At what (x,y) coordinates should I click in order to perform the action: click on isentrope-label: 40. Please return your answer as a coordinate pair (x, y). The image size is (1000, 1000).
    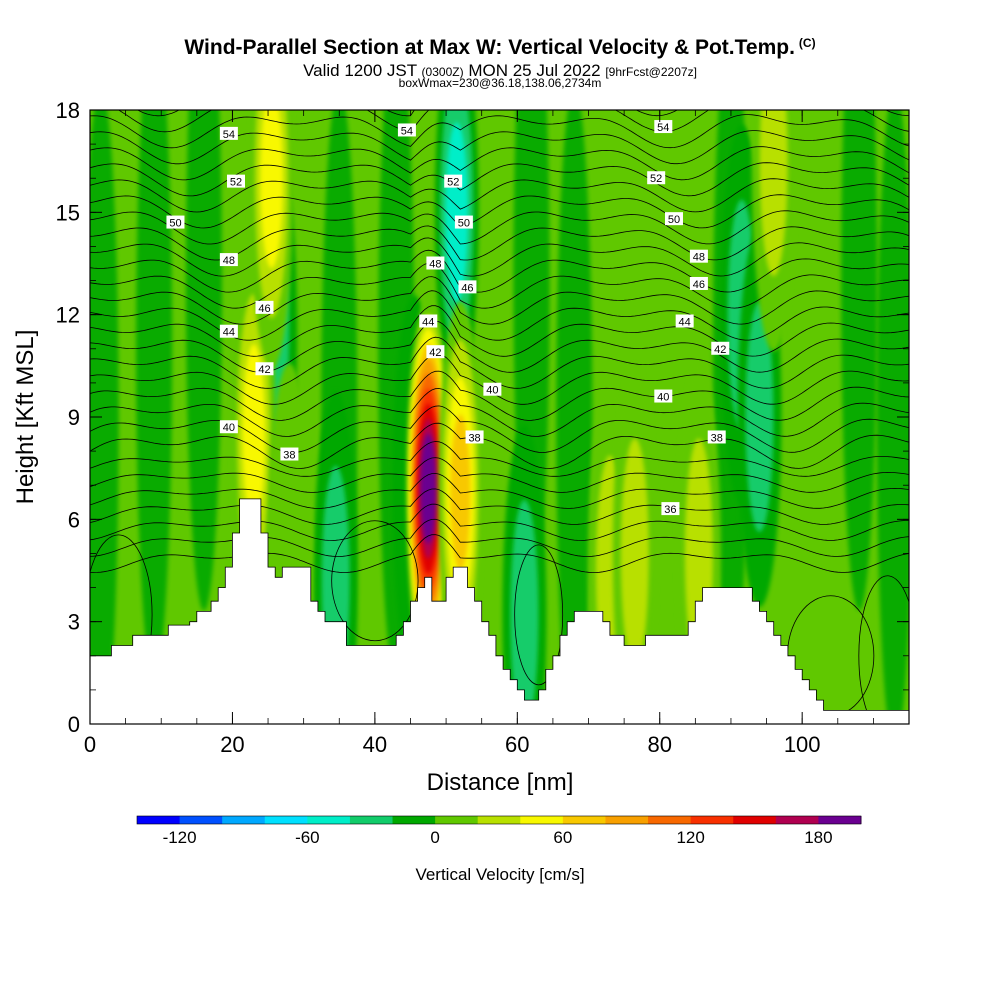
    Looking at the image, I should click on (492, 389).